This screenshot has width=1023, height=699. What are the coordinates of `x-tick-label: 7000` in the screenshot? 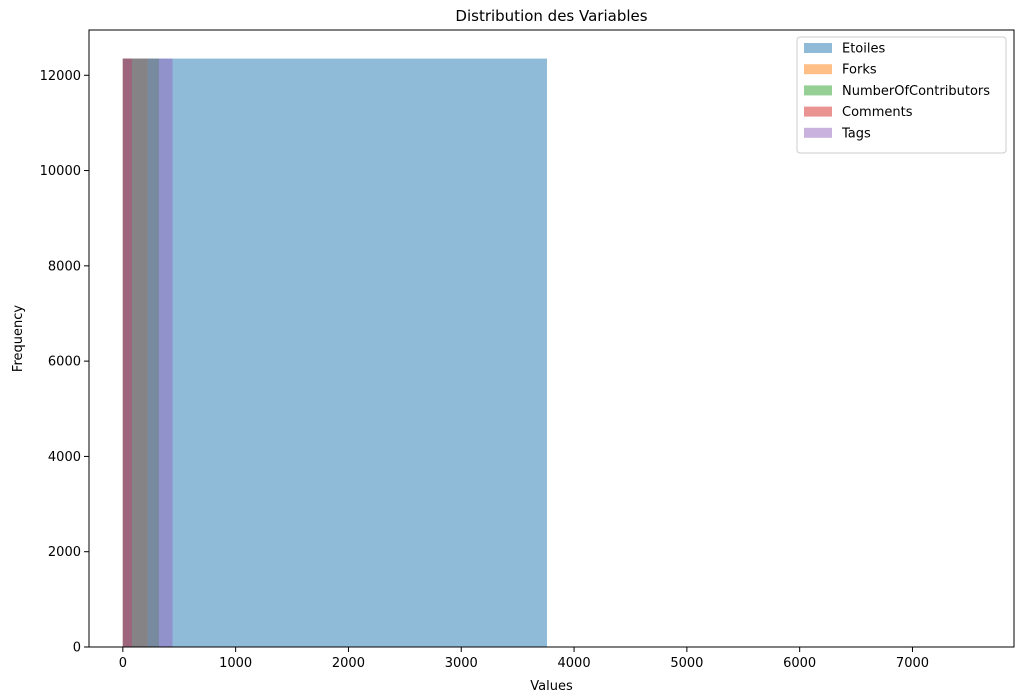 It's located at (912, 663).